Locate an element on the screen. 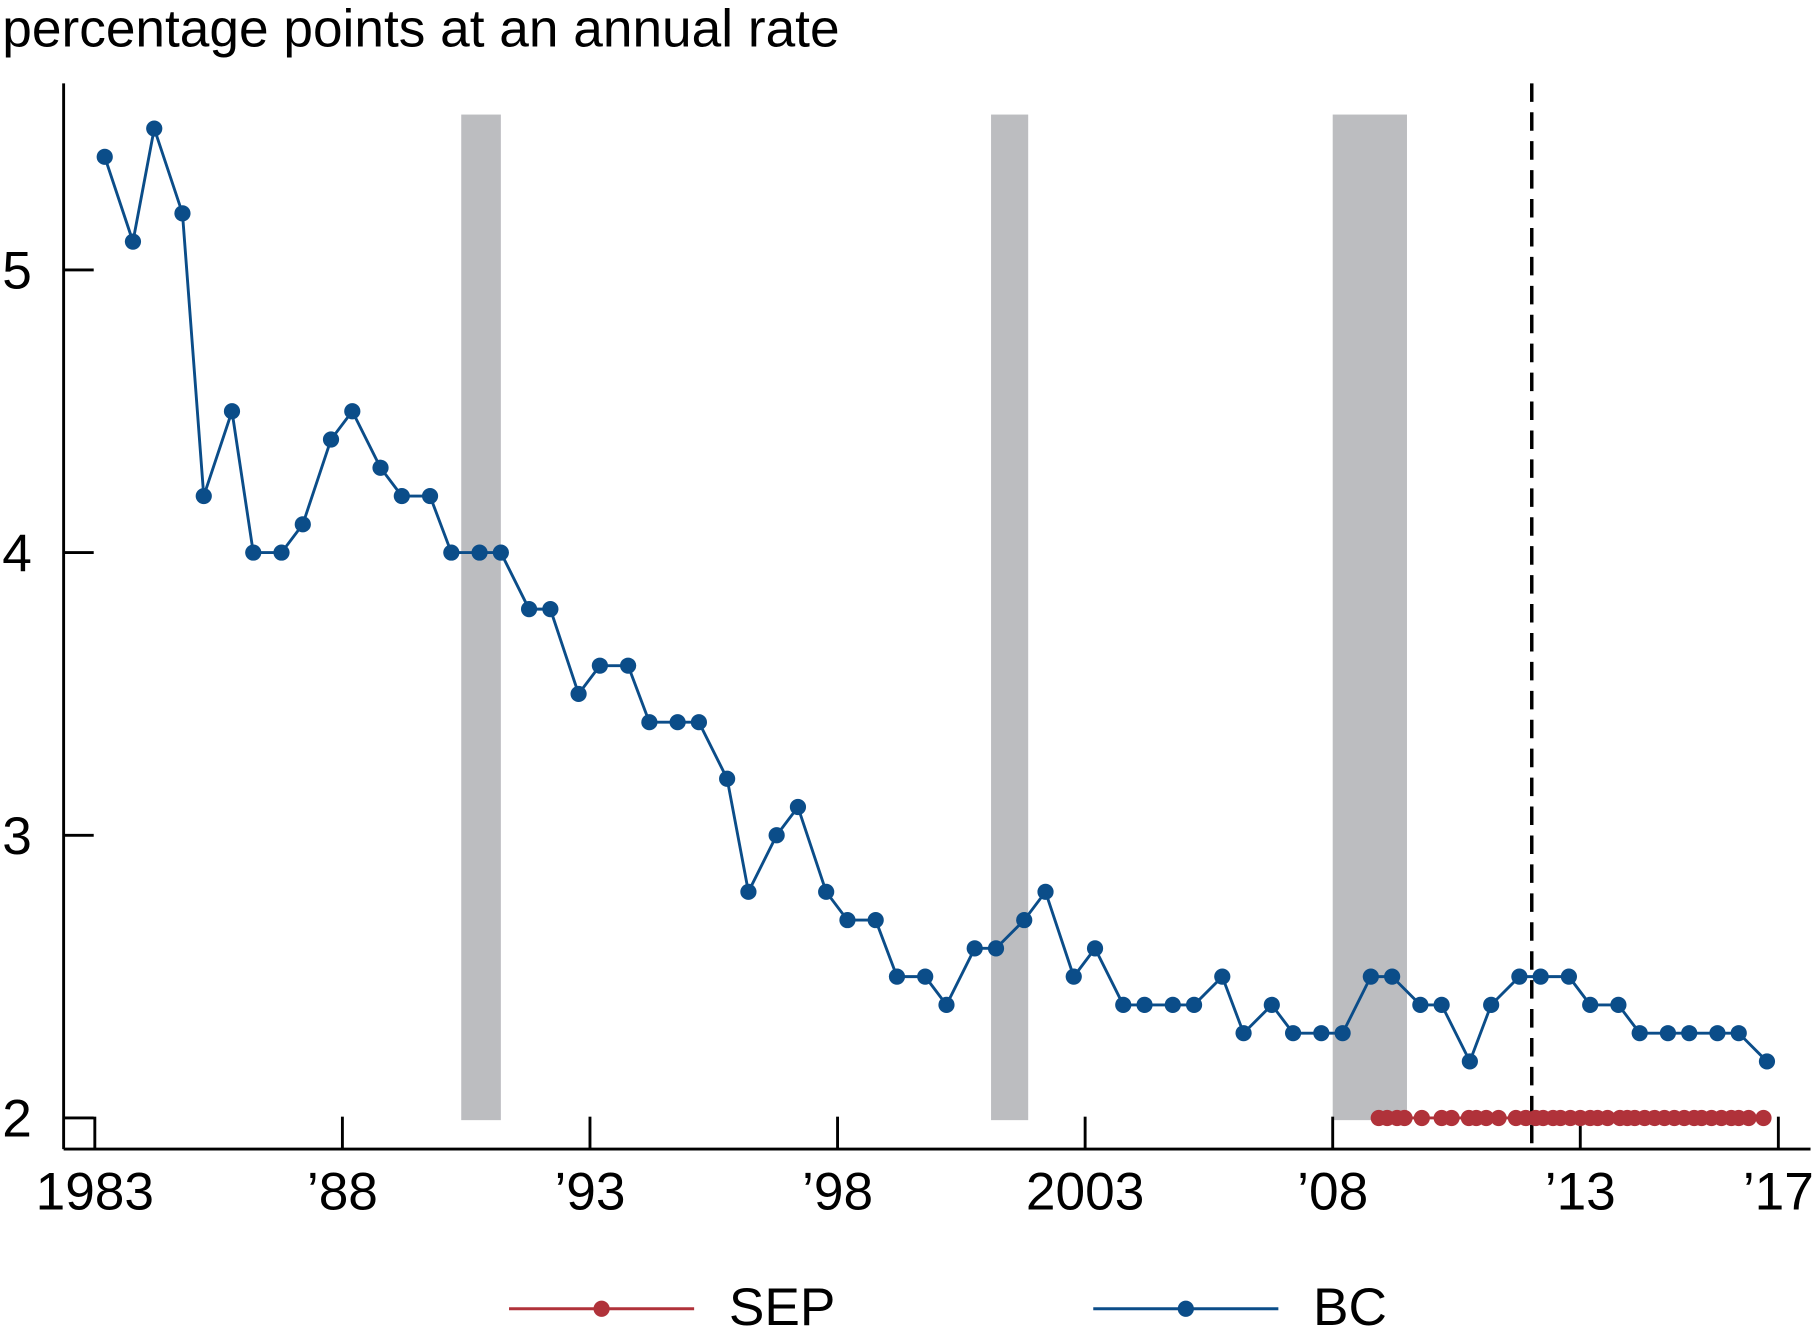 The height and width of the screenshot is (1340, 1814). x-tick-label: ’93 is located at coordinates (589, 1191).